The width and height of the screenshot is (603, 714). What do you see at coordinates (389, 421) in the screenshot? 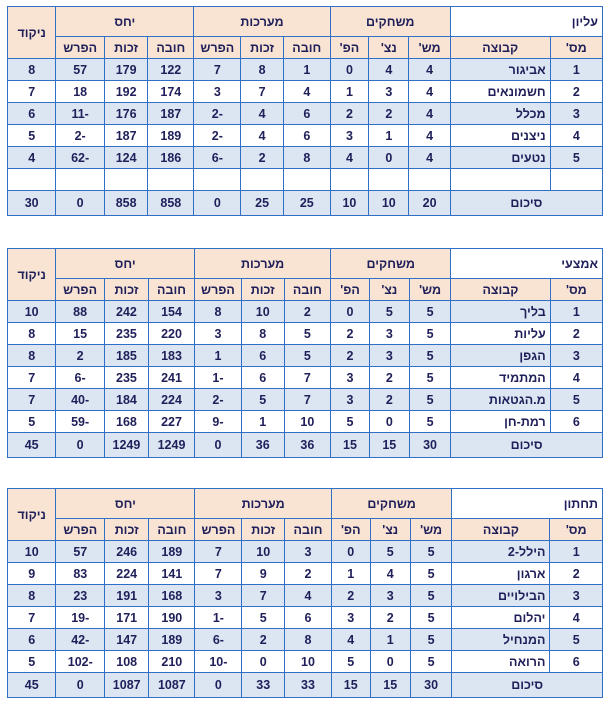
I see `won-cell: 0` at bounding box center [389, 421].